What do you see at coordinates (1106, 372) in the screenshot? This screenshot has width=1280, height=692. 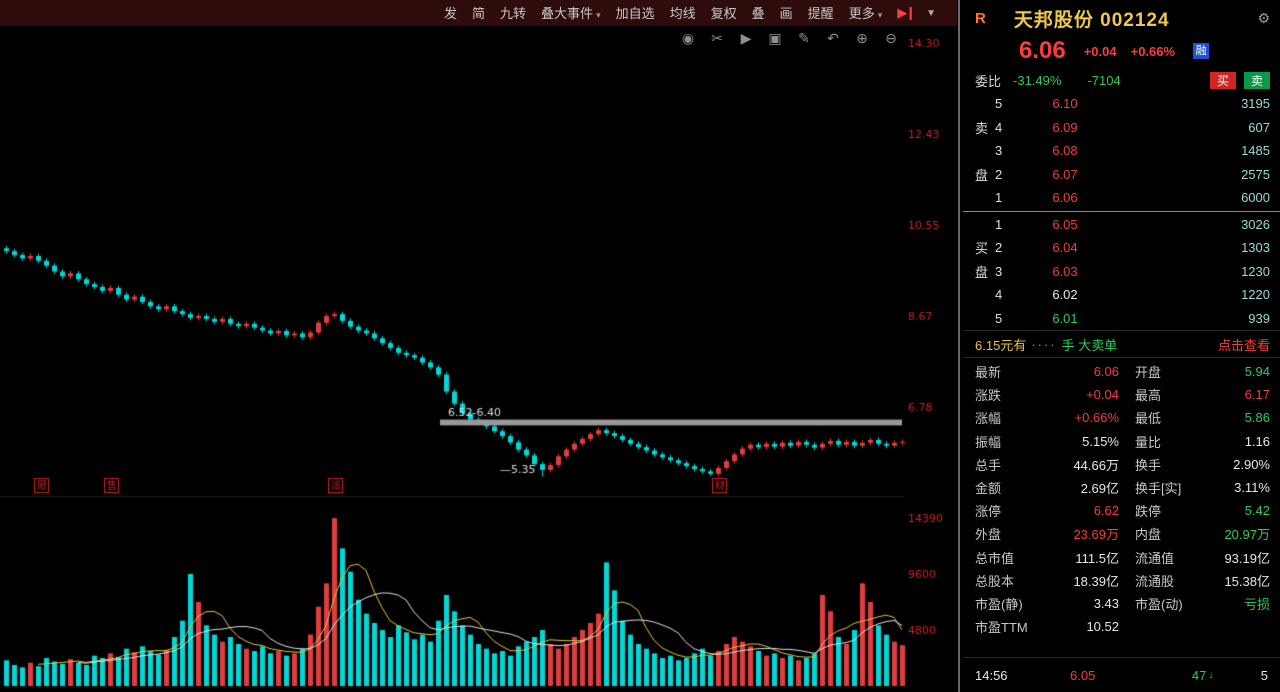 I see `stat-value: 6.06` at bounding box center [1106, 372].